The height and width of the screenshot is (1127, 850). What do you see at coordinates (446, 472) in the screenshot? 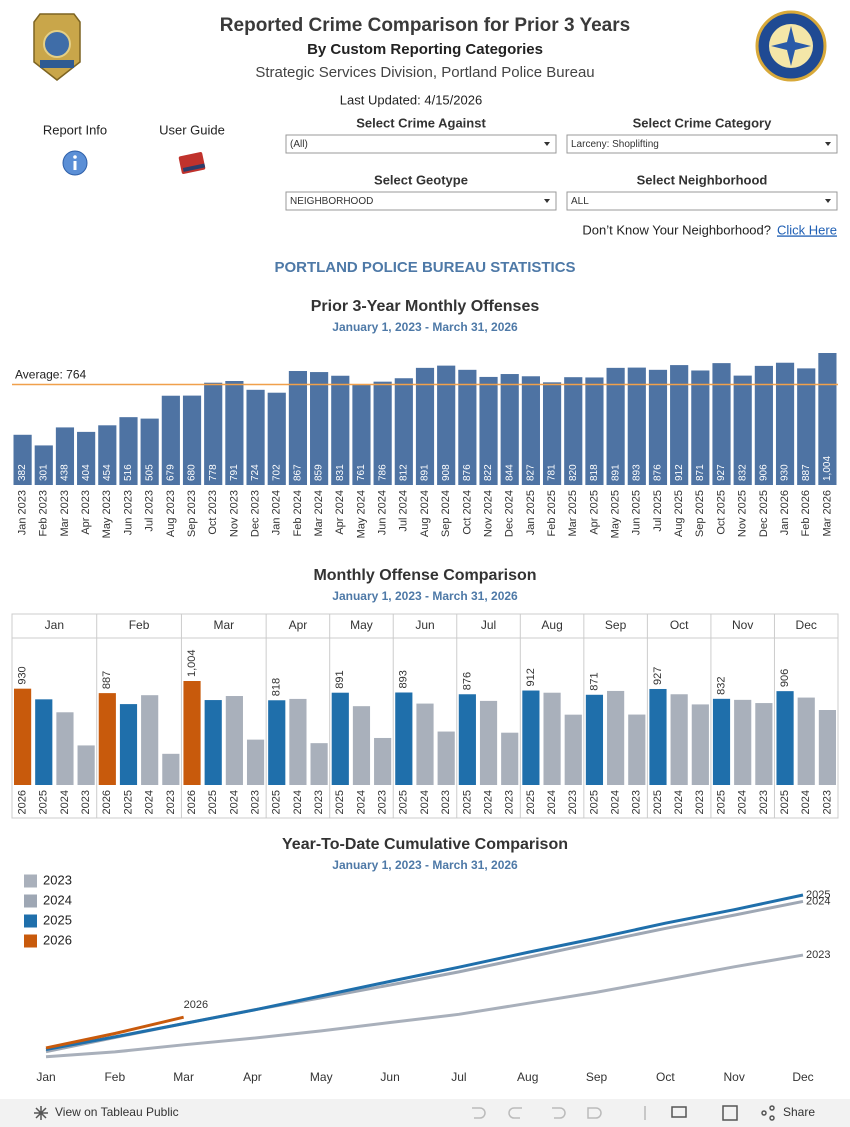
I see `bar-value-label: 908` at bounding box center [446, 472].